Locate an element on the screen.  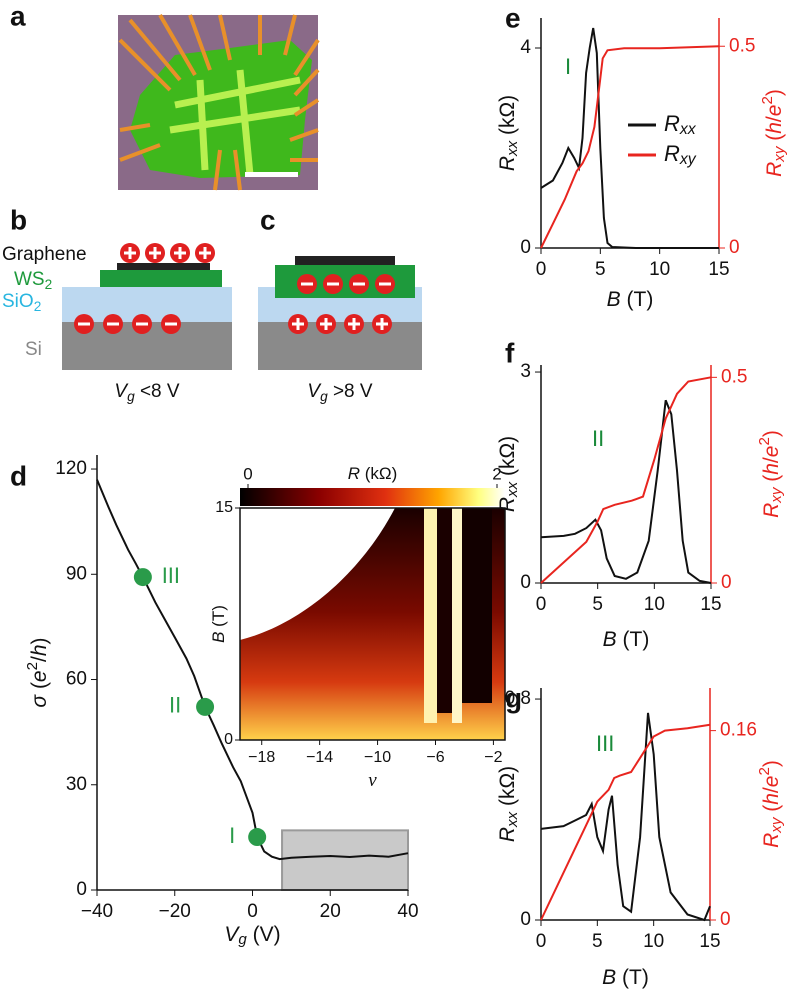
x-tick-label: −40 is located at coordinates (97, 911).